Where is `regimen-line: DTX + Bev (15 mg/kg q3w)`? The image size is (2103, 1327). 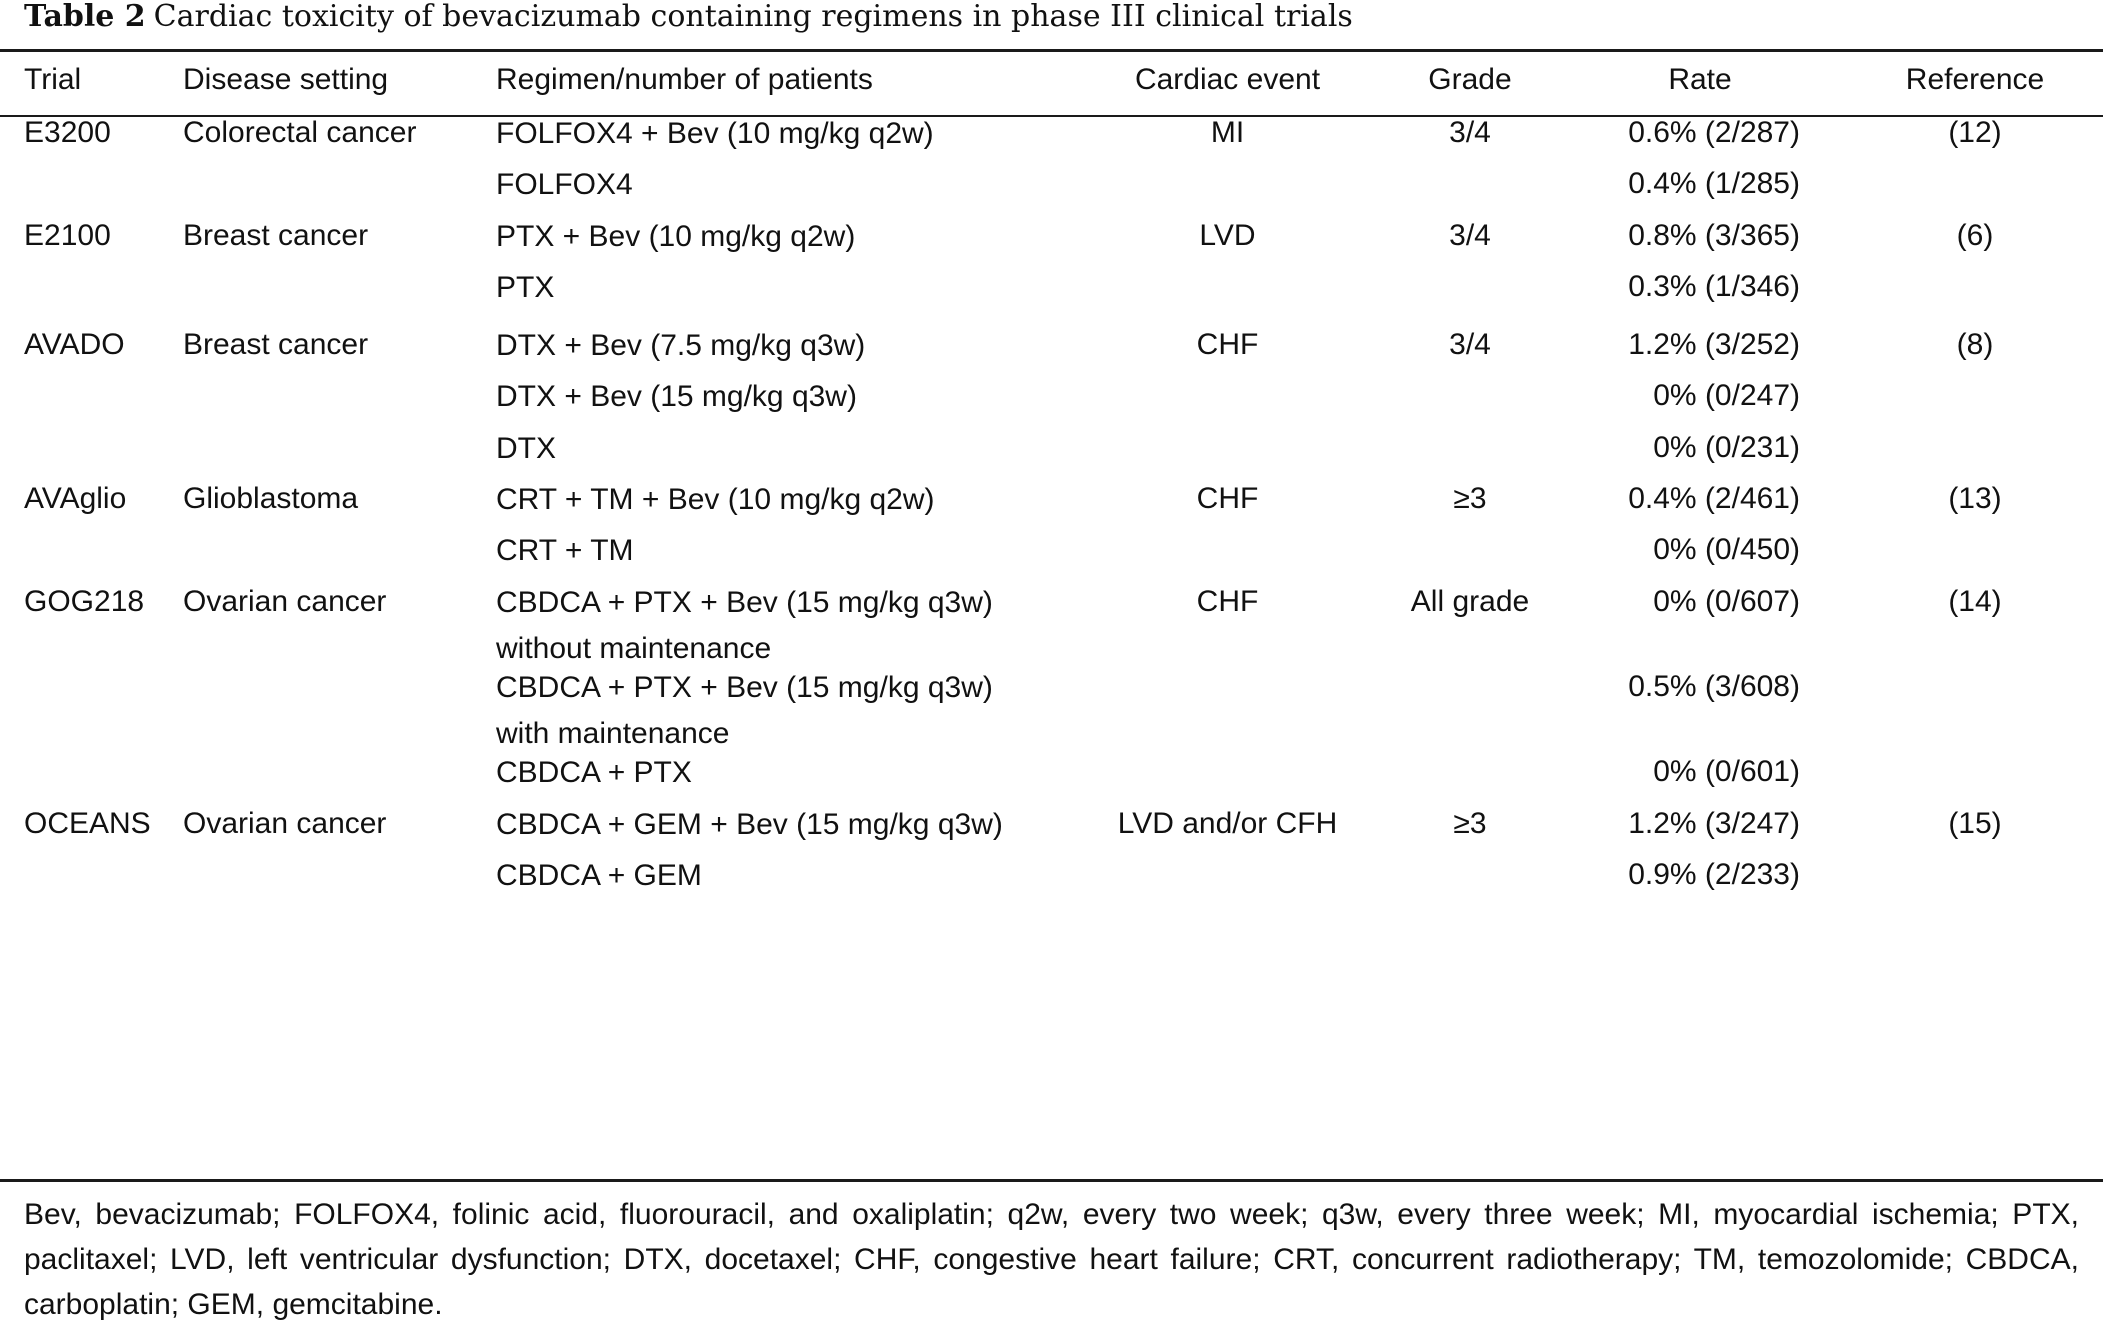
regimen-line: DTX + Bev (15 mg/kg q3w) is located at coordinates (676, 396).